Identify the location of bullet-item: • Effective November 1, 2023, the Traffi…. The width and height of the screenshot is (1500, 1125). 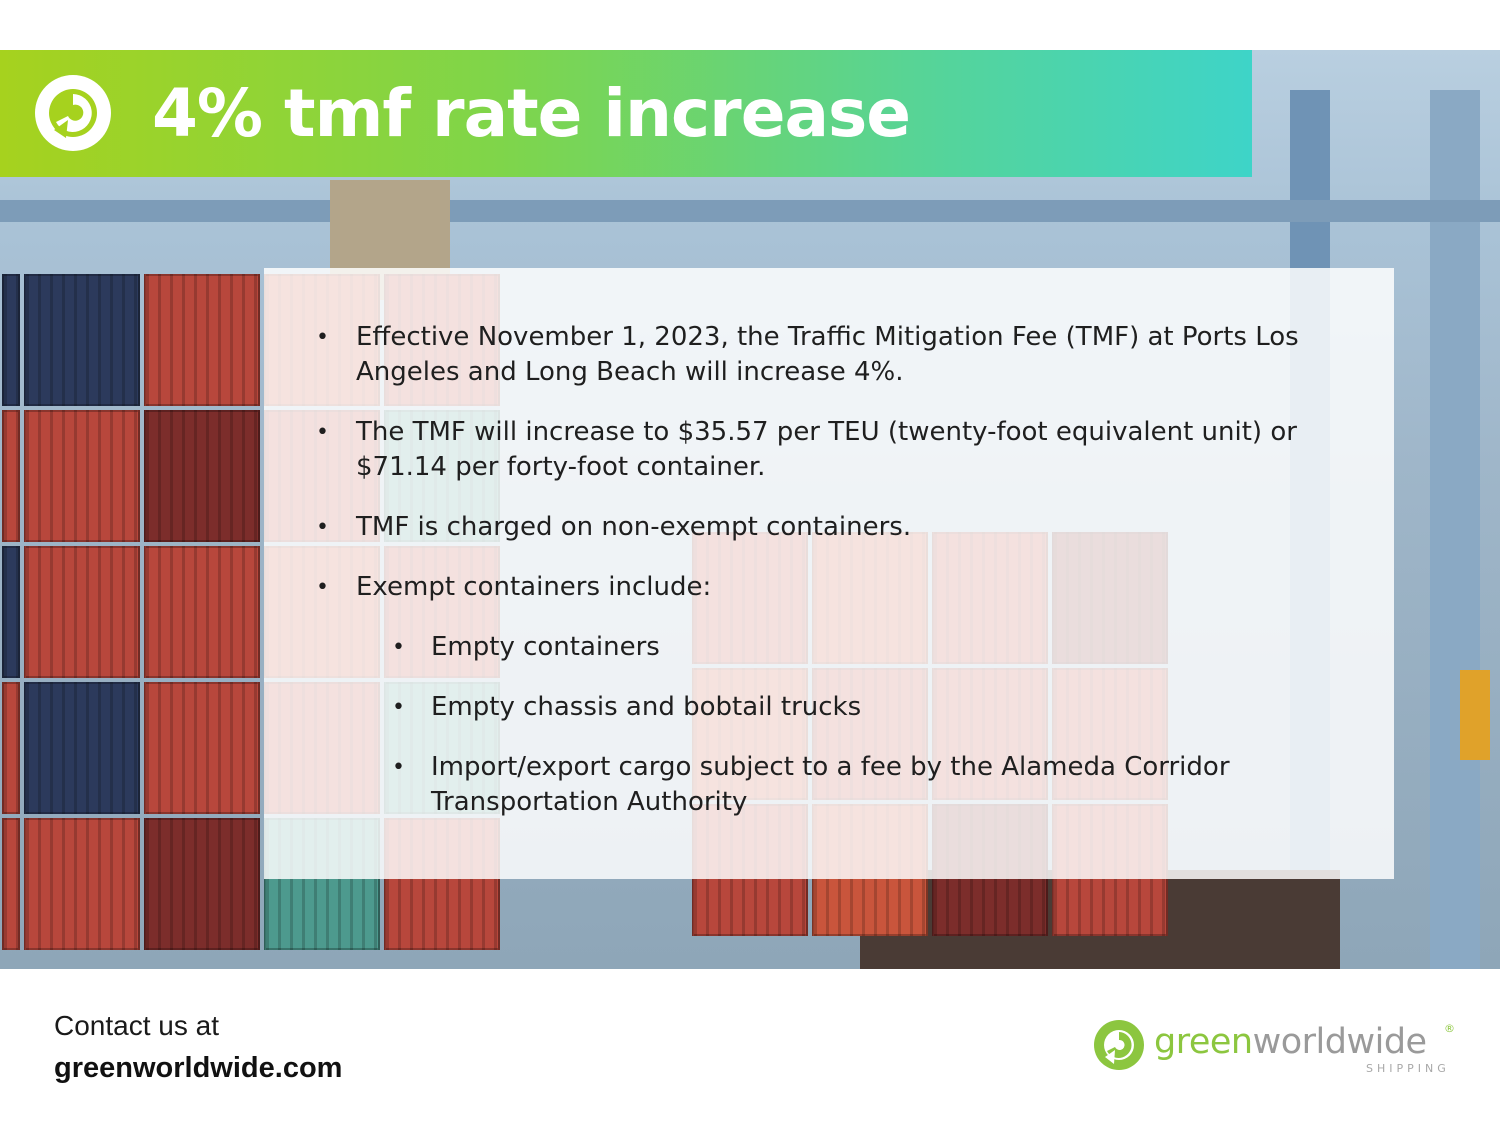
(819, 355).